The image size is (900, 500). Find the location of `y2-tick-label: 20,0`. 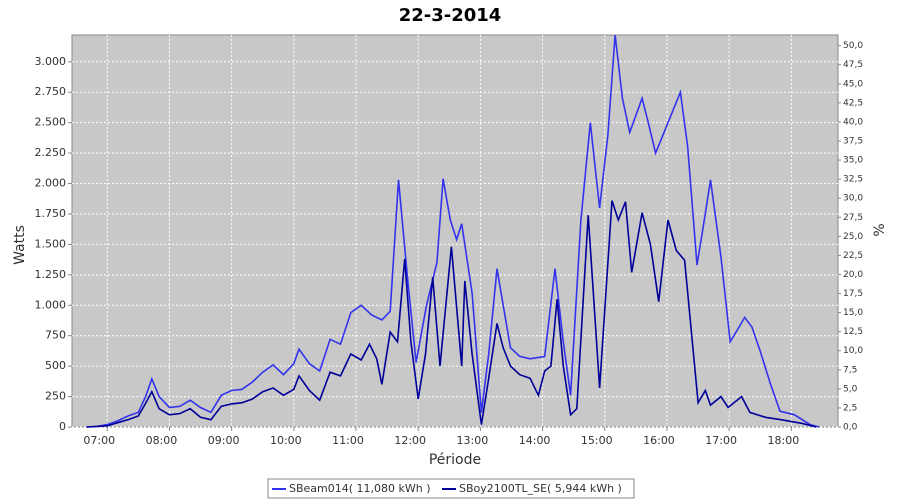

y2-tick-label: 20,0 is located at coordinates (853, 275).